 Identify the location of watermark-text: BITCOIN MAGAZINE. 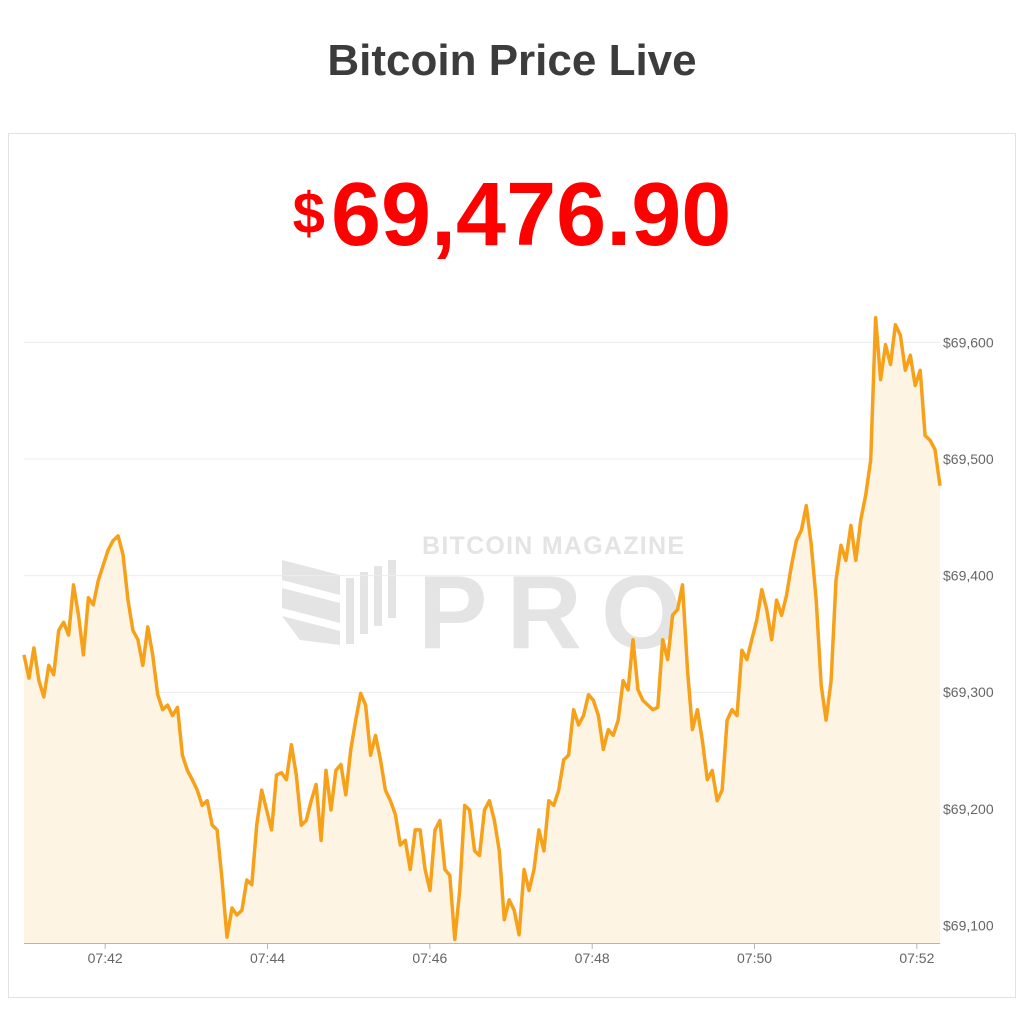
(553, 546).